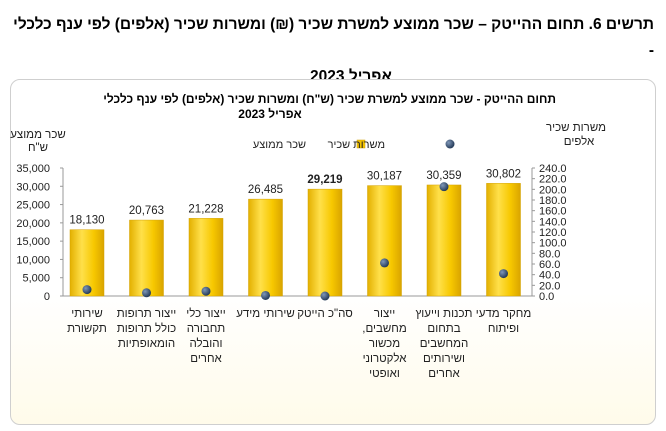 The image size is (666, 431). Describe the element at coordinates (444, 359) in the screenshot. I see `category-label: ושירותים` at that location.